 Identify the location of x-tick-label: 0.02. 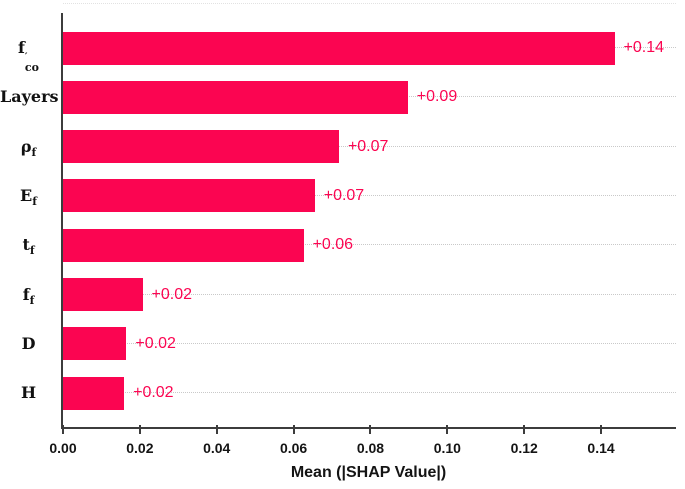
(140, 448).